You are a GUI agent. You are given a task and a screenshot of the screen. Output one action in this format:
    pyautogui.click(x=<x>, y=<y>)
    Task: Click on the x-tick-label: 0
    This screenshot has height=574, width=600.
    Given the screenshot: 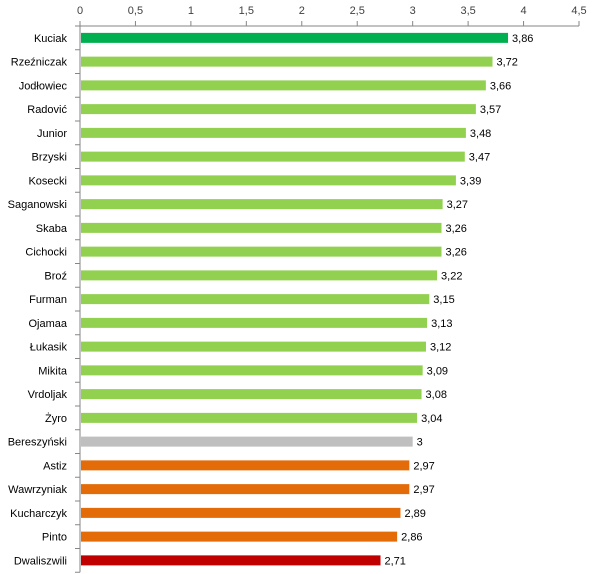 What is the action you would take?
    pyautogui.click(x=80, y=11)
    